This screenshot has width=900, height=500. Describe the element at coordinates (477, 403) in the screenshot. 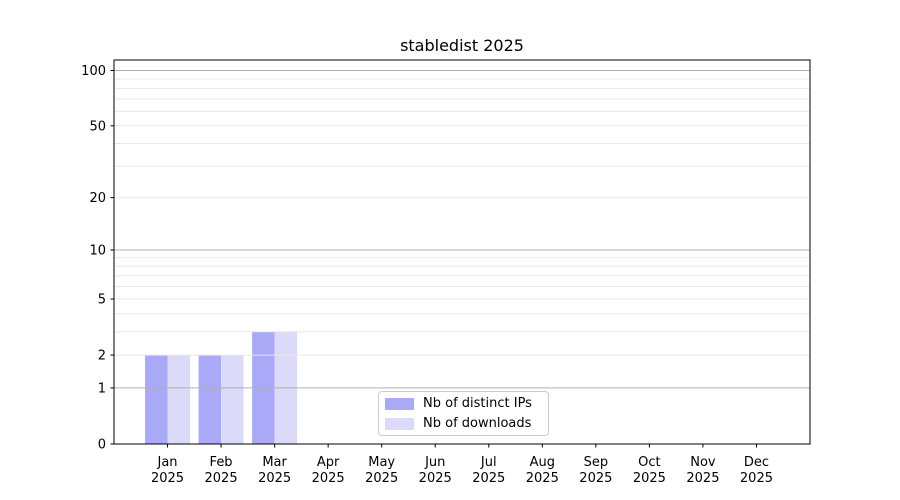

I see `legend-label-distinct-ips: Nb of distinct IPs` at that location.